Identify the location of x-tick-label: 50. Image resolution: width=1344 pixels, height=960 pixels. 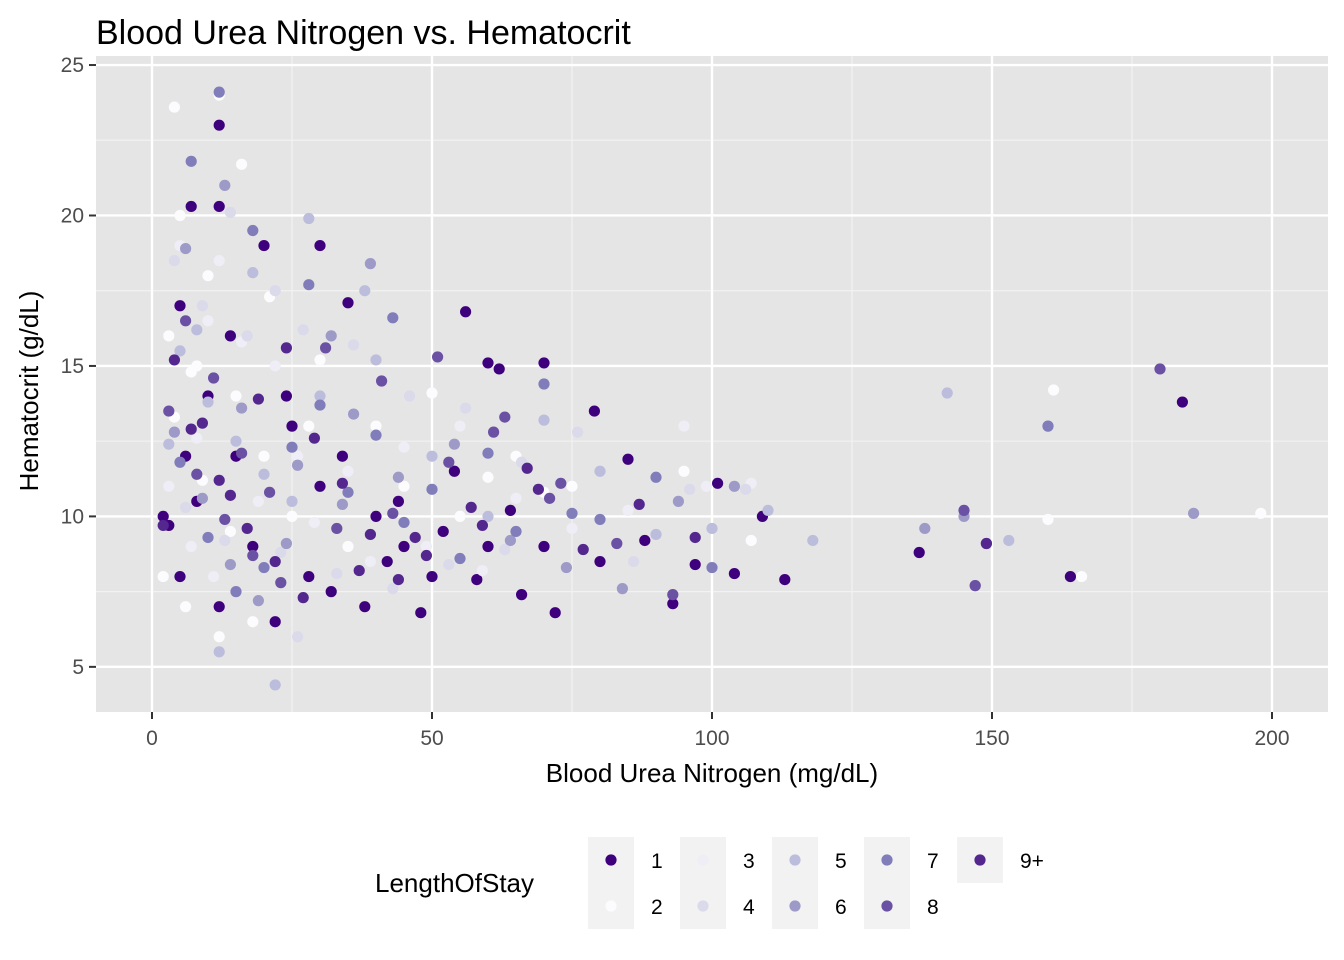
(431, 738).